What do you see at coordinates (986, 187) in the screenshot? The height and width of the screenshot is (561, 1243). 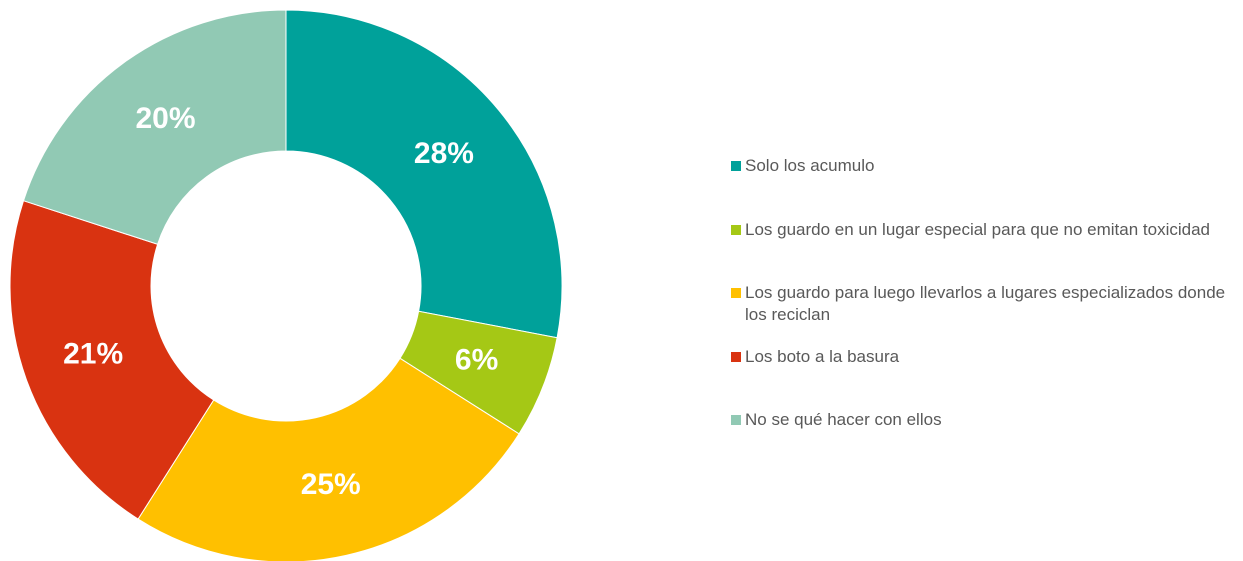 I see `legend-item: Solo los acumulo` at bounding box center [986, 187].